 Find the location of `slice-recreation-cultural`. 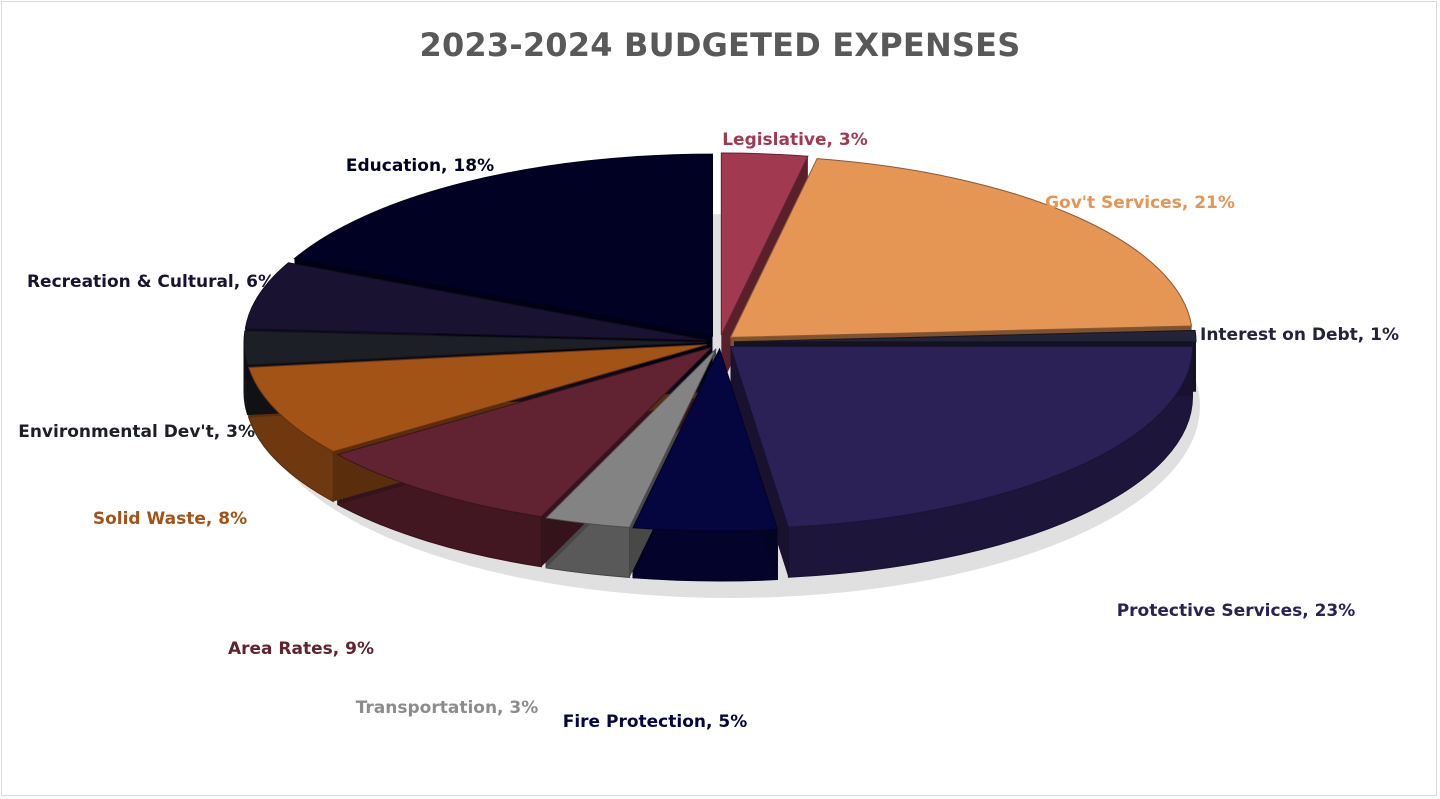

slice-recreation-cultural is located at coordinates (475, 301).